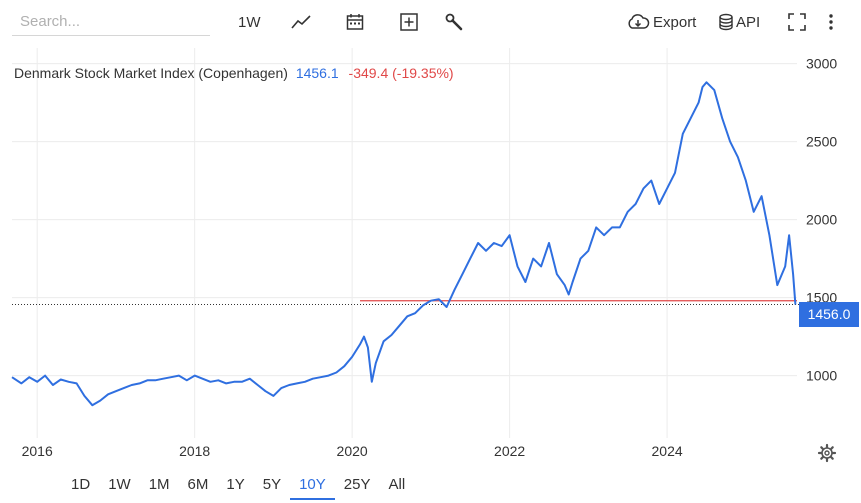 This screenshot has height=503, width=861. I want to click on gear-icon, so click(827, 453).